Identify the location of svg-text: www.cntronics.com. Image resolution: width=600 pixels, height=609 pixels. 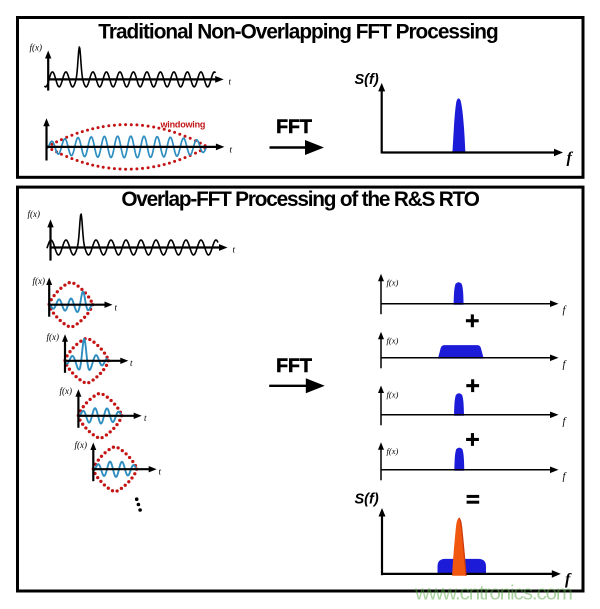
(493, 593).